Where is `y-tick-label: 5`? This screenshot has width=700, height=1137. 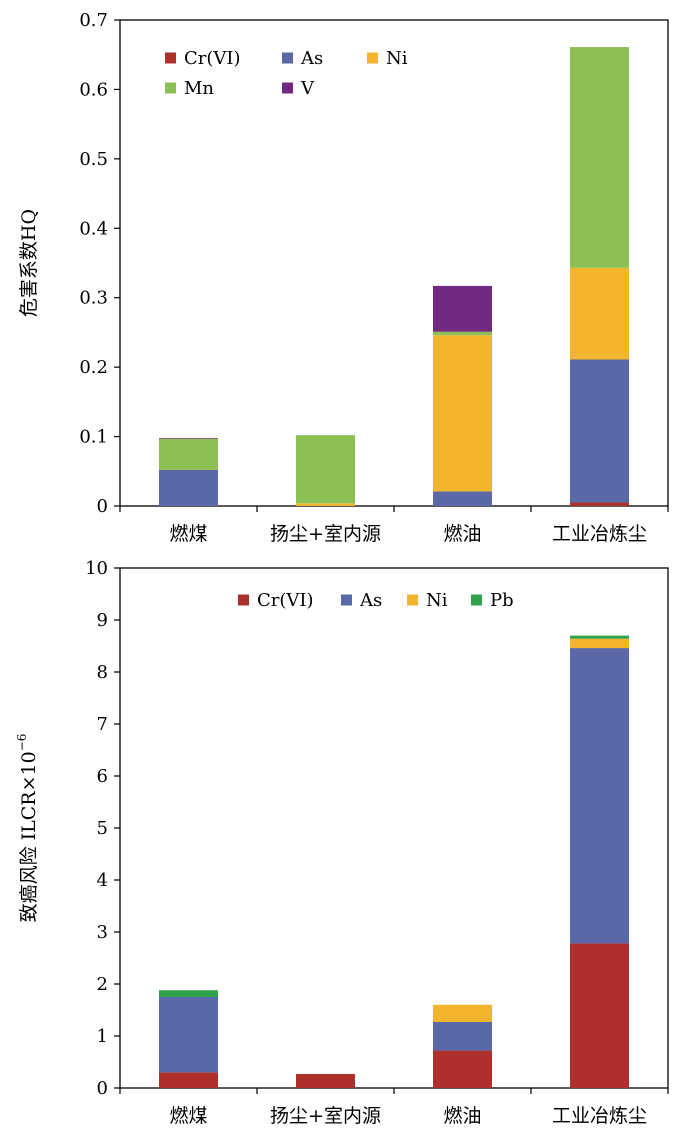 y-tick-label: 5 is located at coordinates (102, 828).